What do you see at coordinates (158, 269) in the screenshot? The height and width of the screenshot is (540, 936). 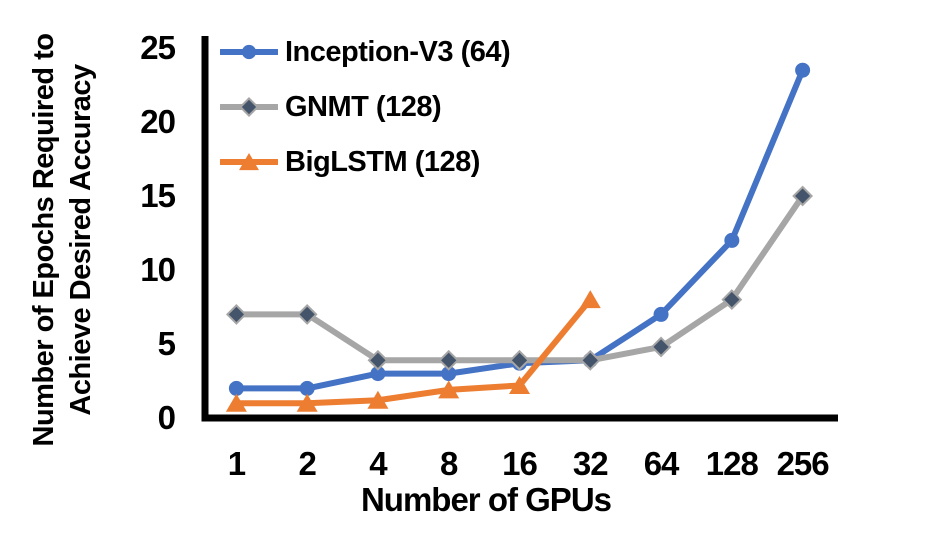 I see `y-tick-label-10: 10` at bounding box center [158, 269].